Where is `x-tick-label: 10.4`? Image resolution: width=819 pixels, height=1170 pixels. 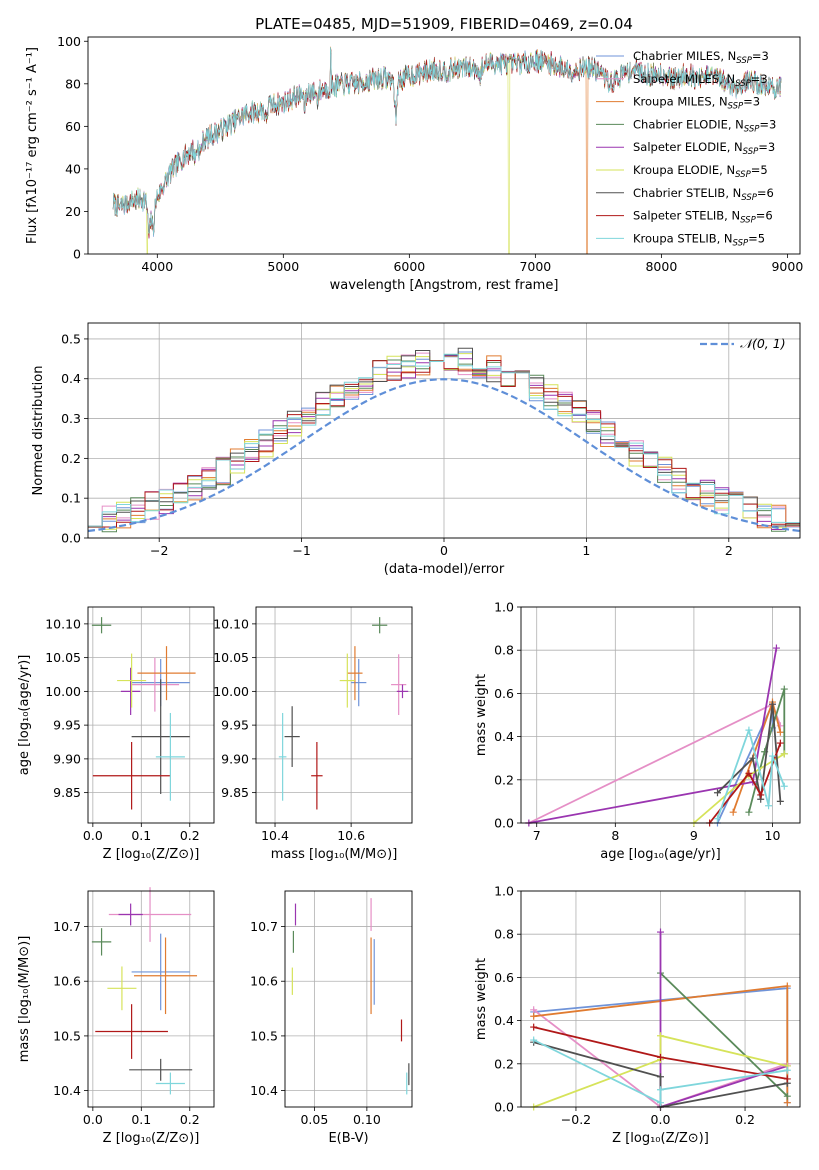
x-tick-label: 10.4 is located at coordinates (275, 835).